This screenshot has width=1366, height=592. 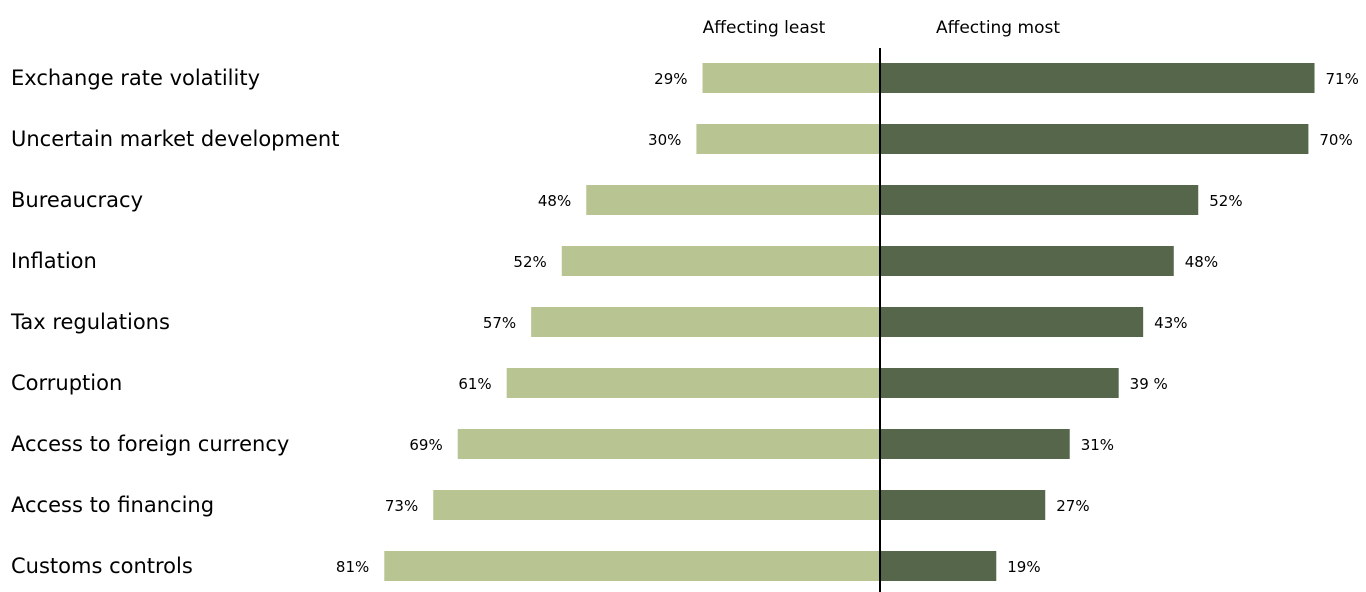 What do you see at coordinates (1342, 79) in the screenshot?
I see `value-label-affecting-most: 71%` at bounding box center [1342, 79].